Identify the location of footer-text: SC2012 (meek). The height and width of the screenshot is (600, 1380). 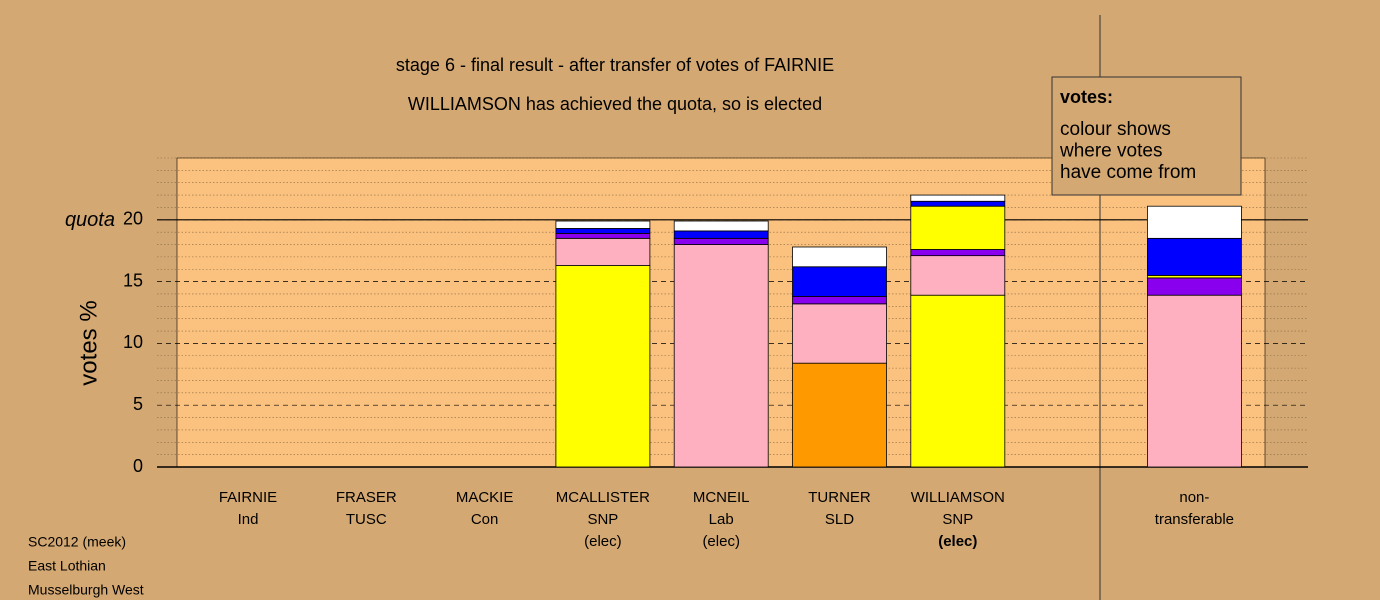
(77, 542).